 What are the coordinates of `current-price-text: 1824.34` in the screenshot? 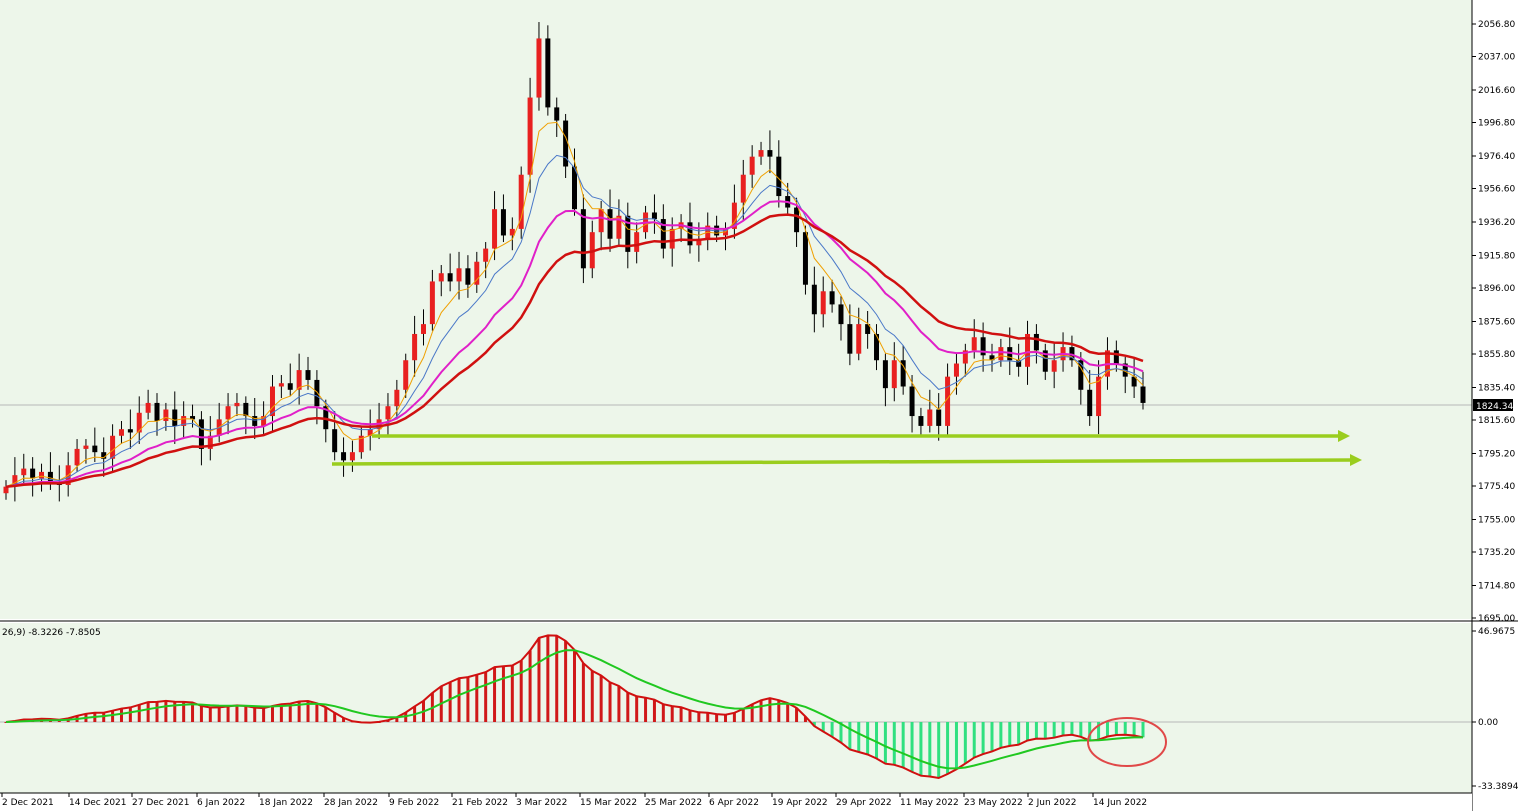 It's located at (1494, 407).